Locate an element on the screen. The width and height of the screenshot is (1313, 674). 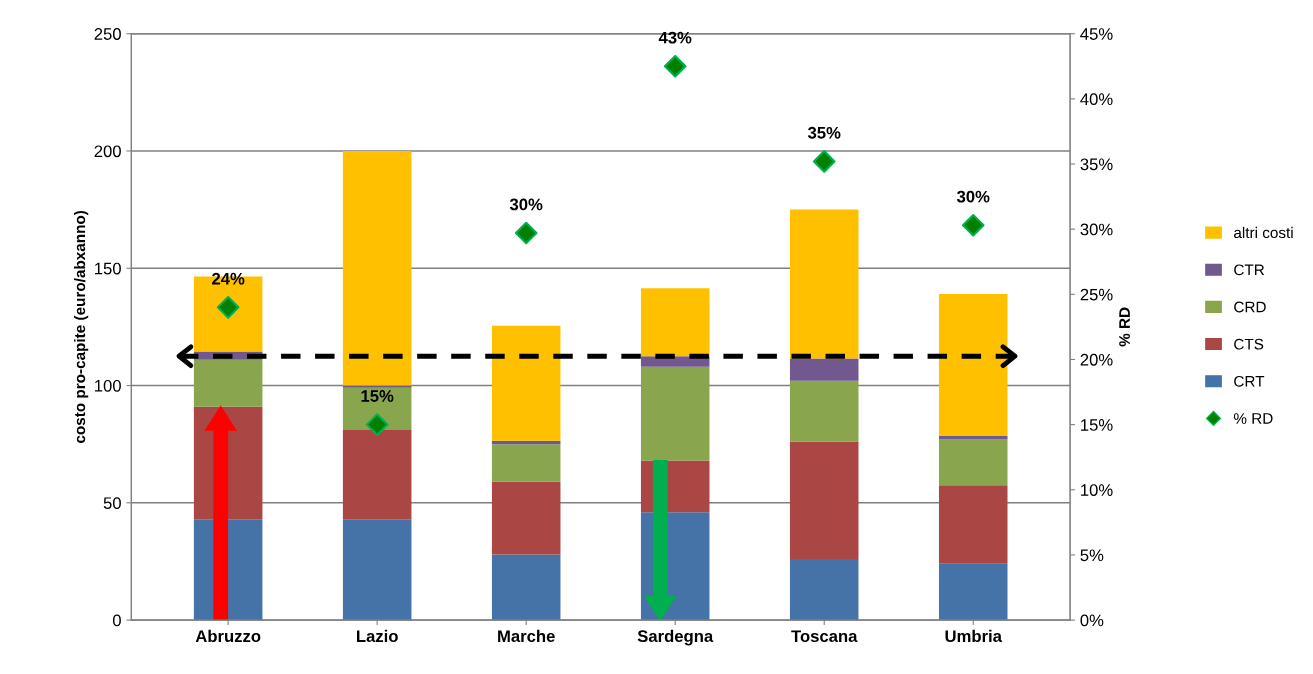
x-tick-label: Lazio is located at coordinates (377, 636).